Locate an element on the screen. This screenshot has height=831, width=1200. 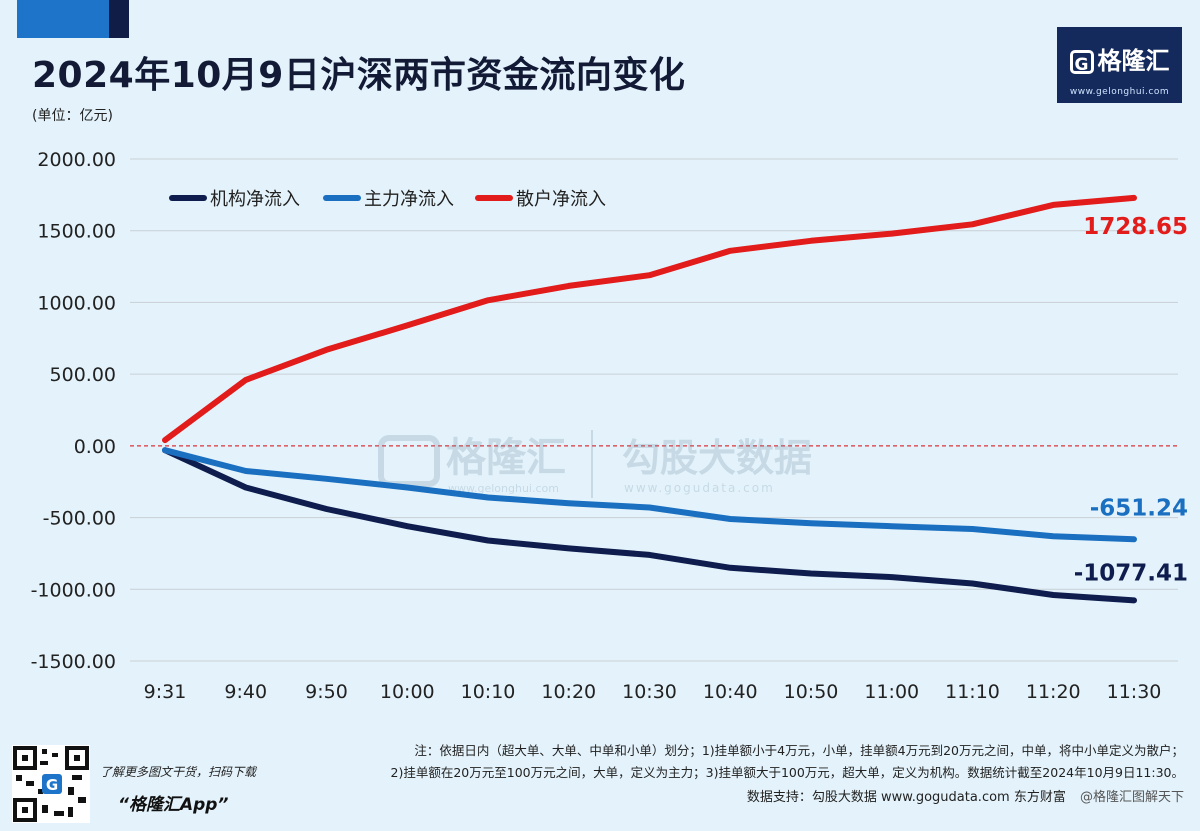
qr-caption: 了解更多图文干货，扫码下载 is located at coordinates (178, 772).